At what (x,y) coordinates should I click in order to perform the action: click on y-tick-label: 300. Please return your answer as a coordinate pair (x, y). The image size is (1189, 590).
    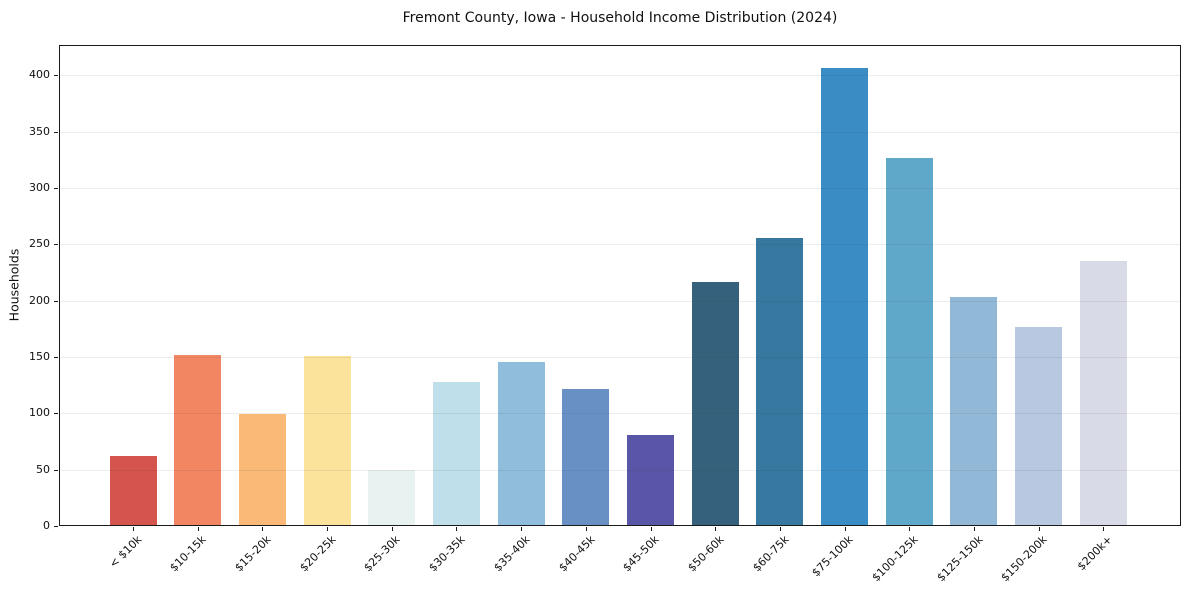
    Looking at the image, I should click on (39, 188).